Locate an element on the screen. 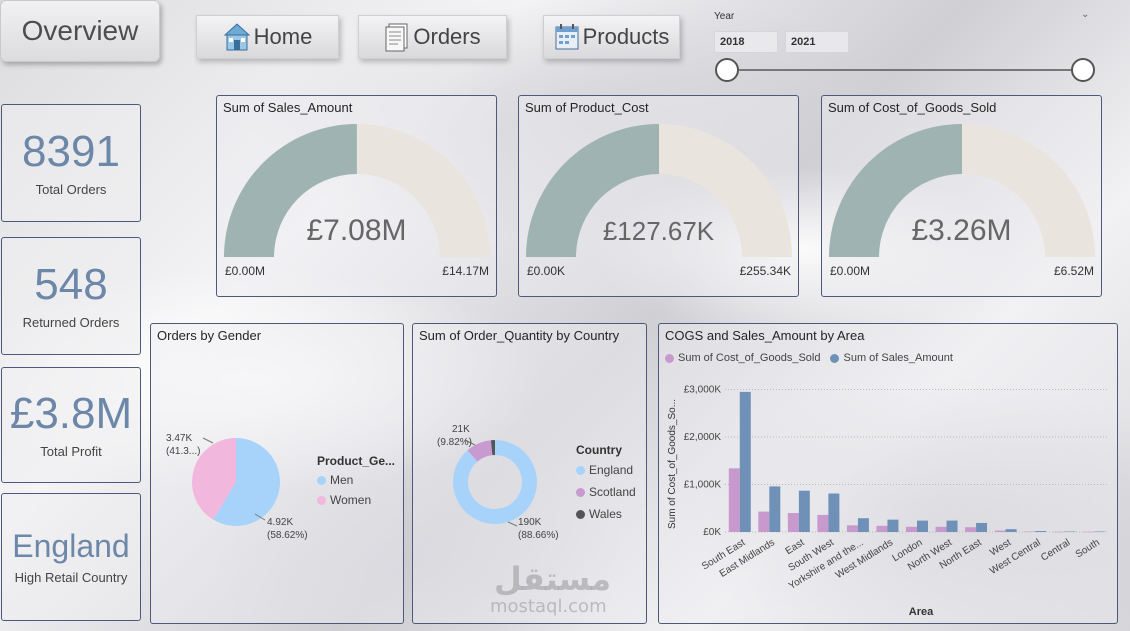 The image size is (1130, 631). year-slicer-title: Year is located at coordinates (724, 16).